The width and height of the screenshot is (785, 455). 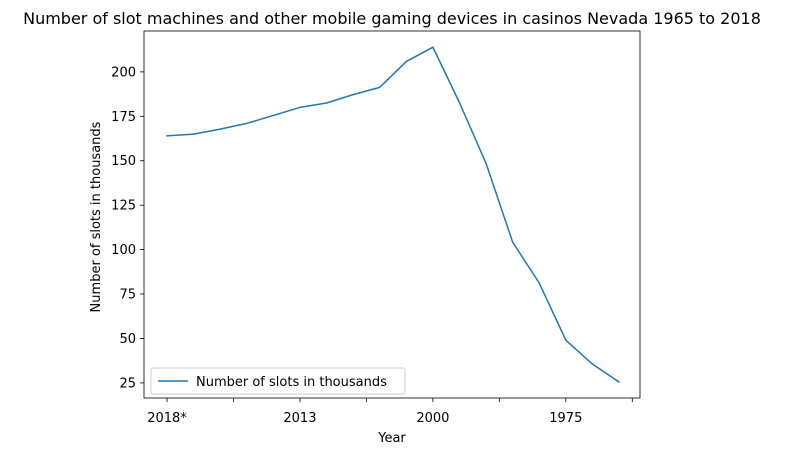 What do you see at coordinates (123, 72) in the screenshot?
I see `y-tick-label: 200` at bounding box center [123, 72].